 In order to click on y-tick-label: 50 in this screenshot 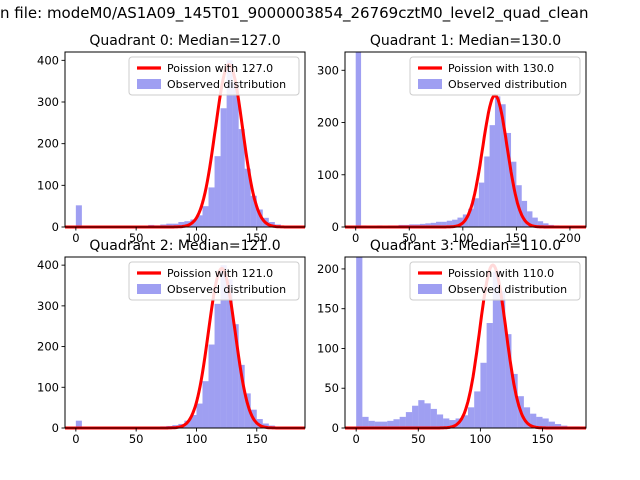, I will do `click(331, 388)`.